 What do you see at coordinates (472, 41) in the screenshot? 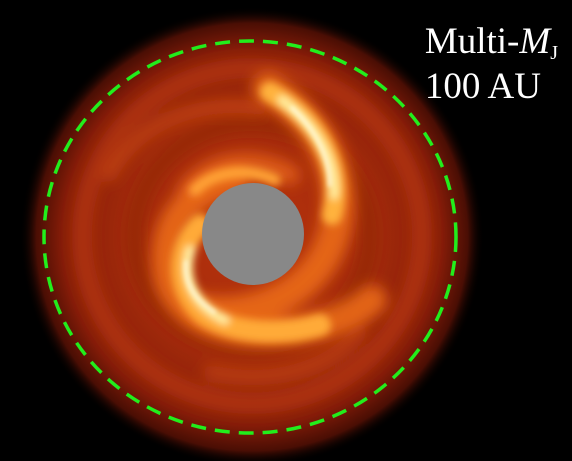
I see `mass-prefix: Multi-` at bounding box center [472, 41].